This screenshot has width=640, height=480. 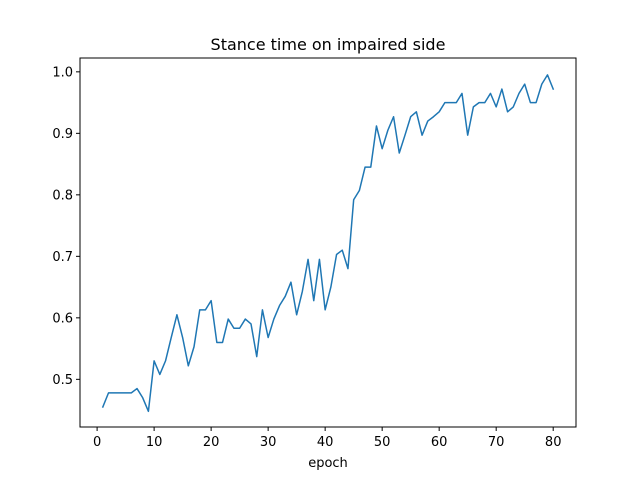 What do you see at coordinates (62, 318) in the screenshot?
I see `y-tick-label: 0.6` at bounding box center [62, 318].